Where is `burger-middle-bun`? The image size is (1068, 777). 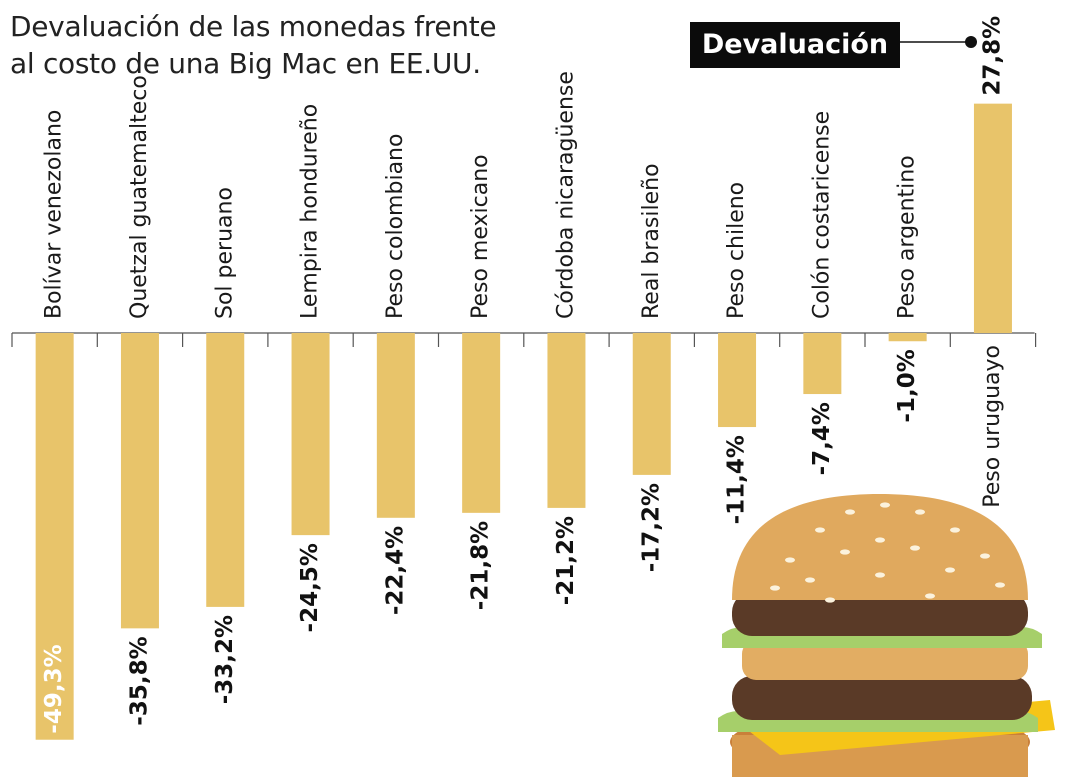 burger-middle-bun is located at coordinates (885, 660).